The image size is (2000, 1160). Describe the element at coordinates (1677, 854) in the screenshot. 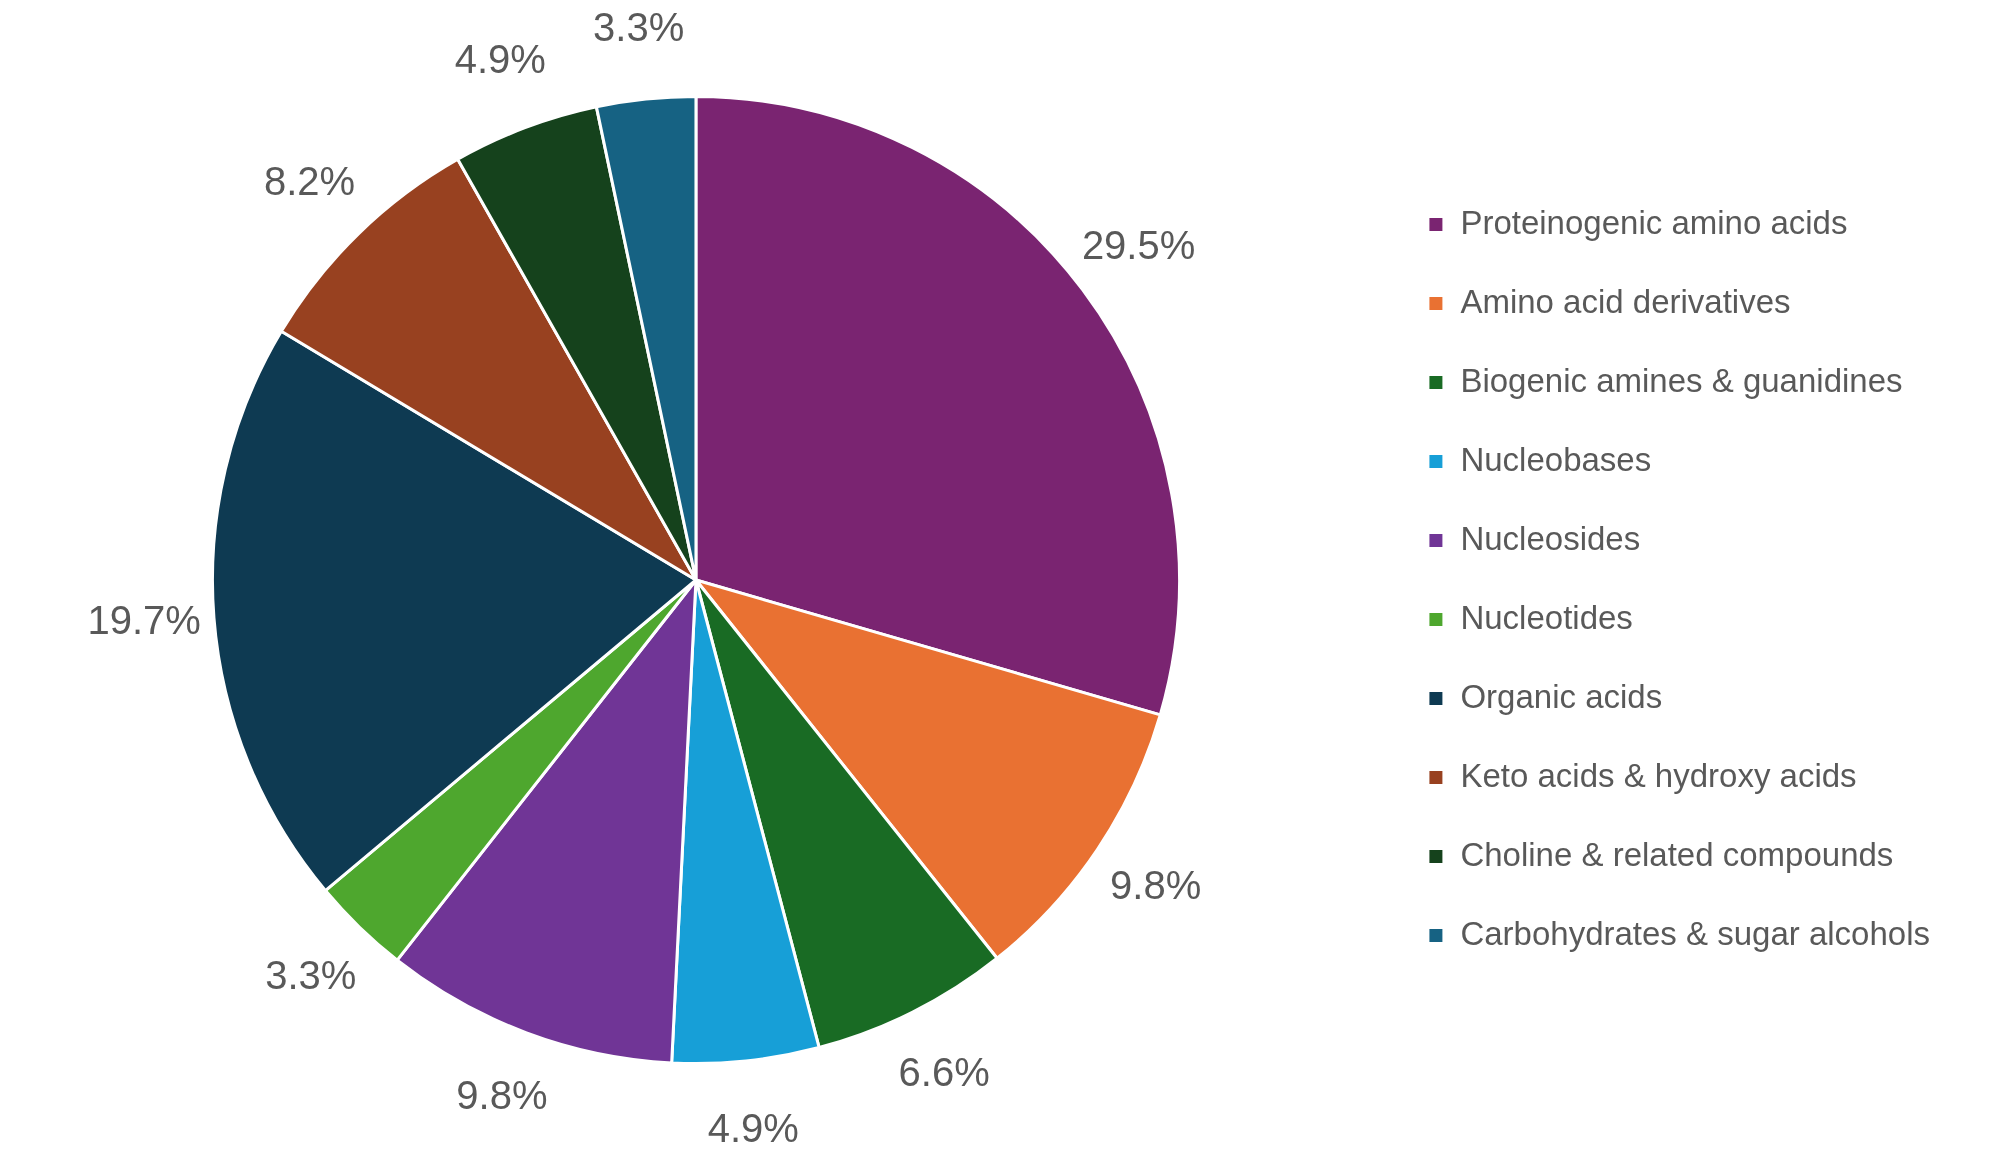

I see `legend-label: Choline & related compounds` at that location.